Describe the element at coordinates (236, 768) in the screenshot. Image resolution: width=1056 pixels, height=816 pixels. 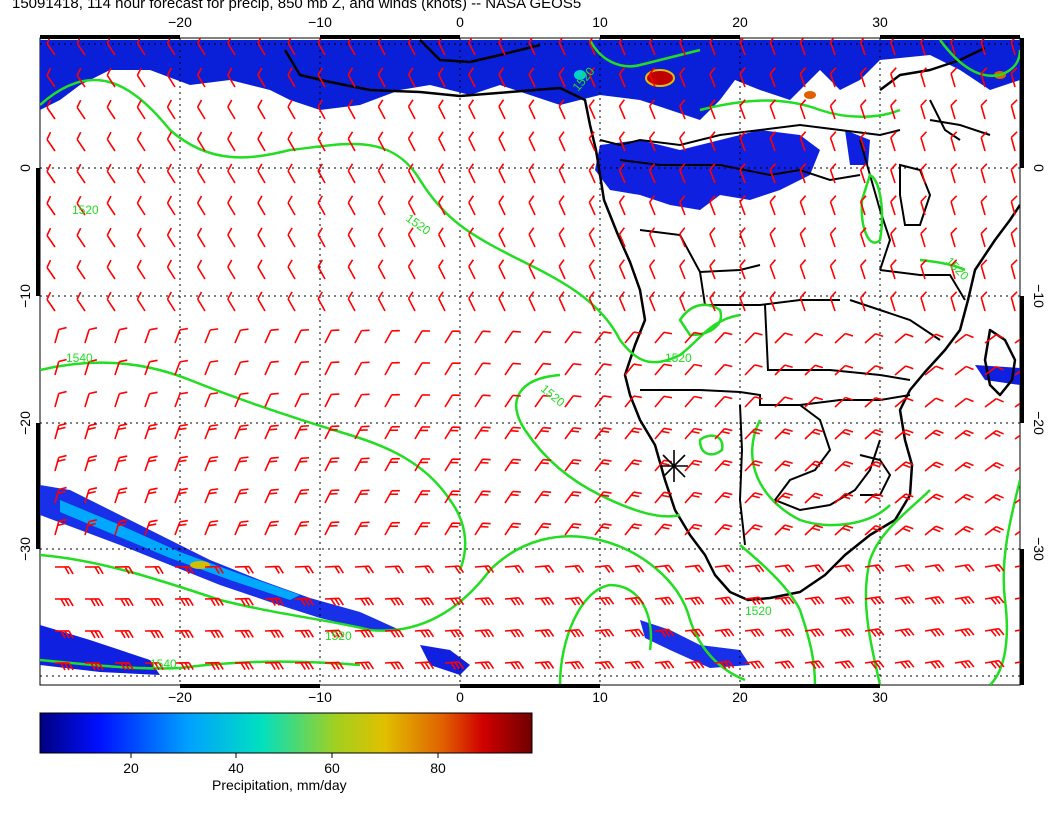
I see `colorbar-tick: 40` at that location.